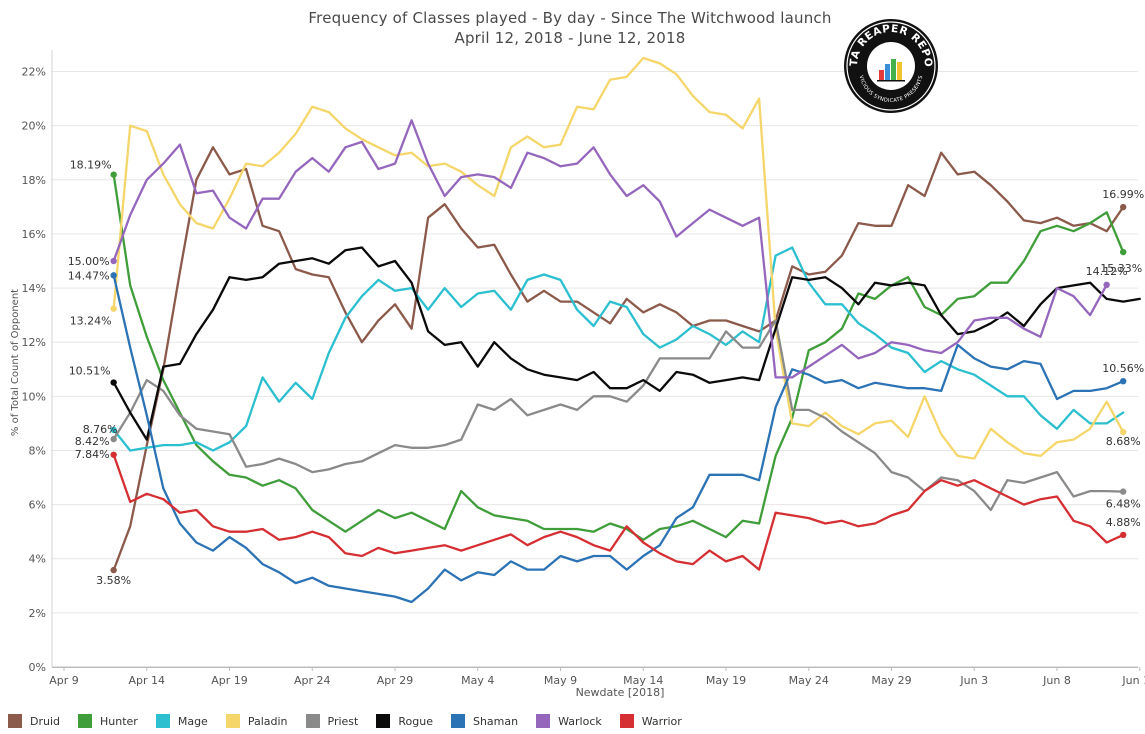  Describe the element at coordinates (1107, 271) in the screenshot. I see `end-label-warlock: 14.12%` at that location.